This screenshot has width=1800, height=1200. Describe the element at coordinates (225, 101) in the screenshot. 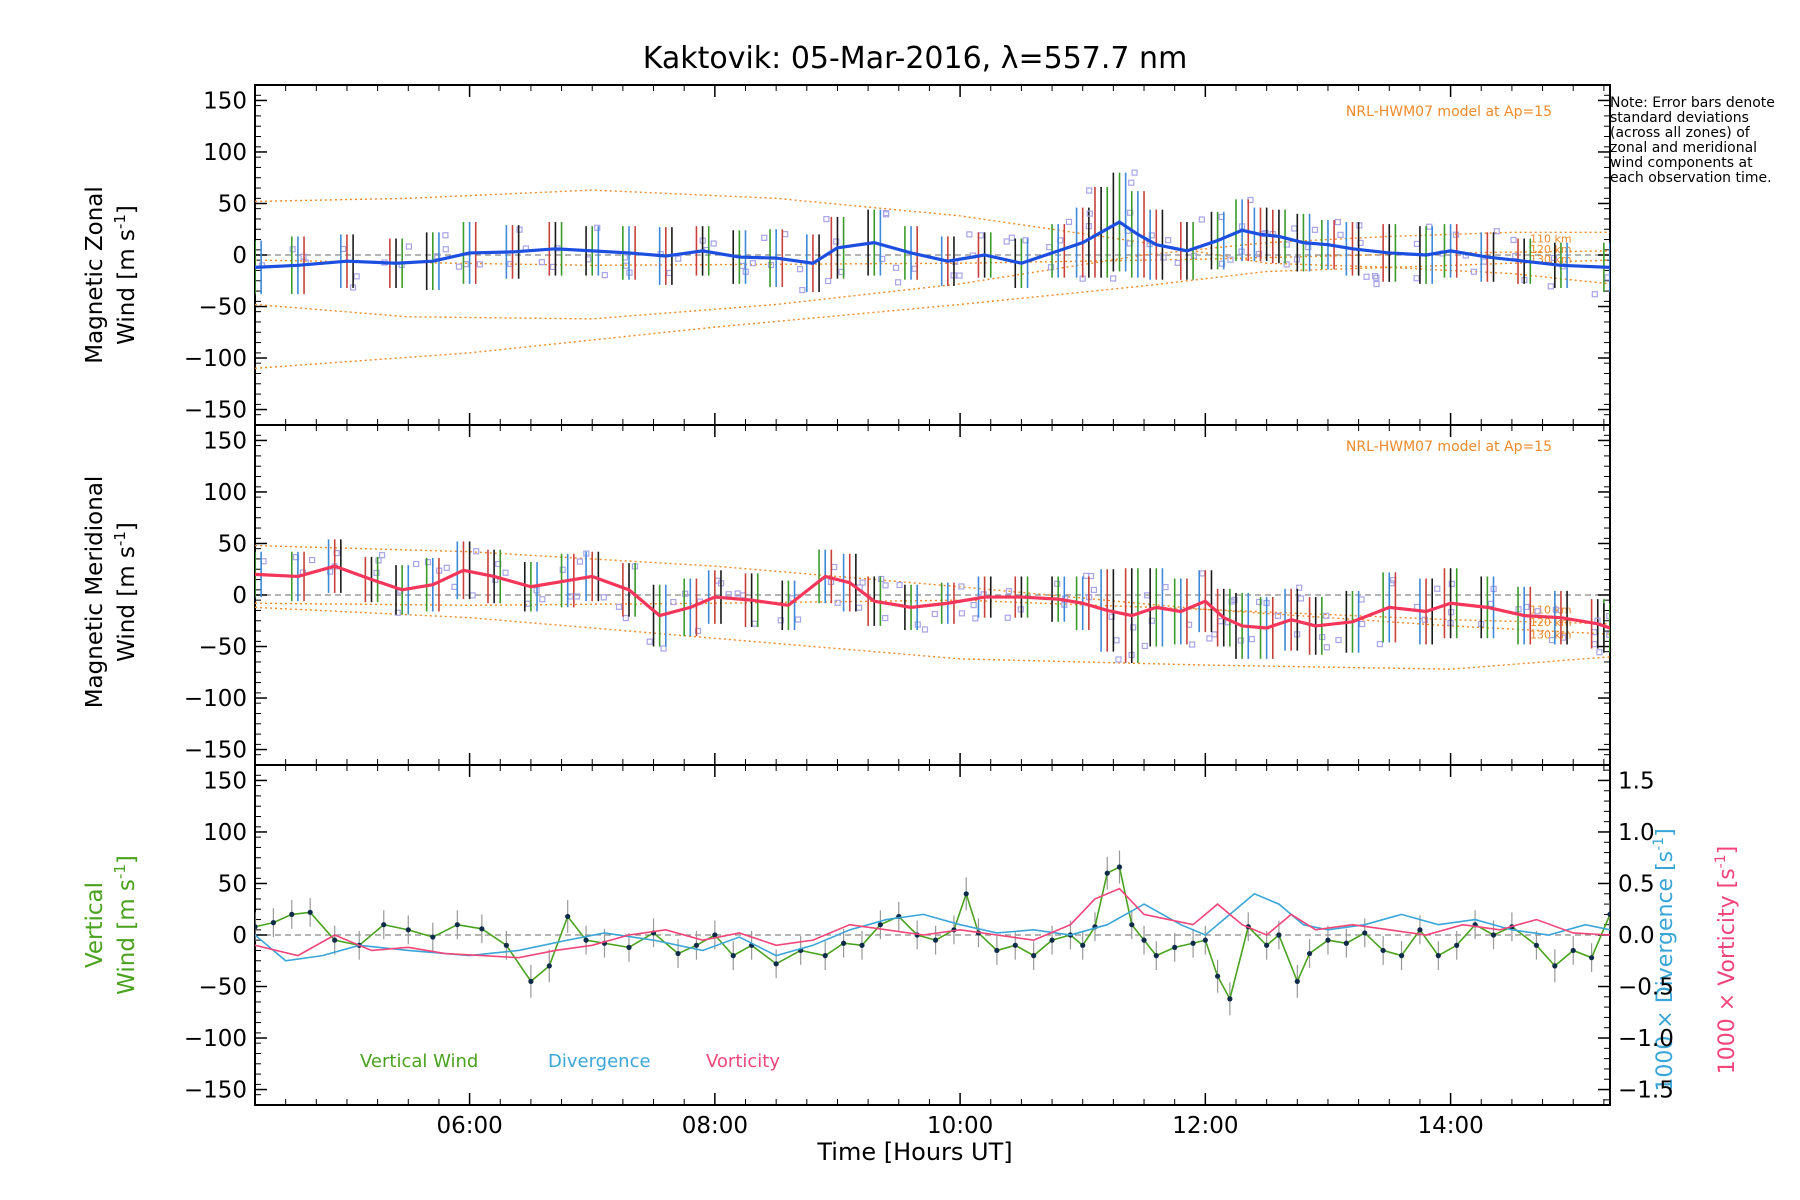

I see `zonal-ytick-label: 150` at that location.